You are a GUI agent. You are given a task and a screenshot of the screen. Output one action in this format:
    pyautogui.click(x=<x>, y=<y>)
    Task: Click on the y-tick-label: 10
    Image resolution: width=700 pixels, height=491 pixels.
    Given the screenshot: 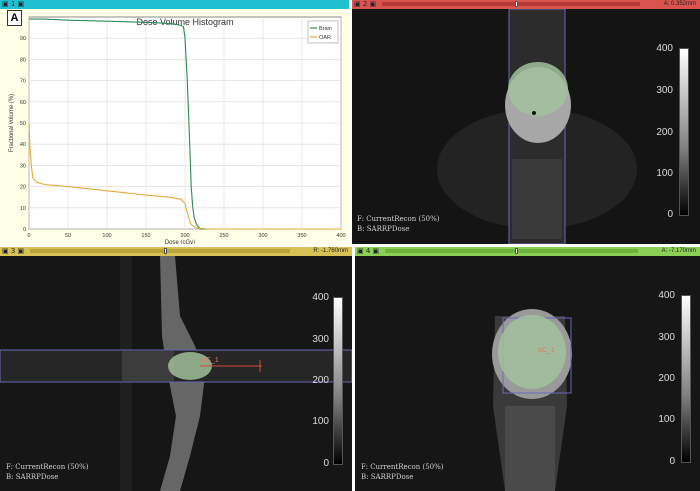 What is the action you would take?
    pyautogui.click(x=23, y=209)
    